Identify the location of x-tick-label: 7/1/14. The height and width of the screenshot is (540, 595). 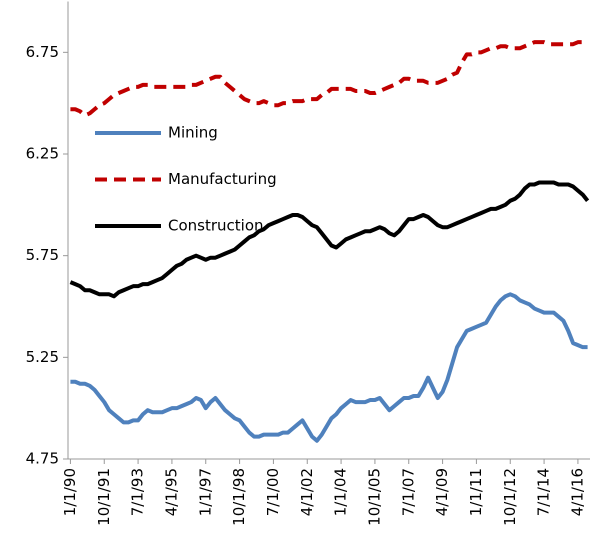
(544, 492).